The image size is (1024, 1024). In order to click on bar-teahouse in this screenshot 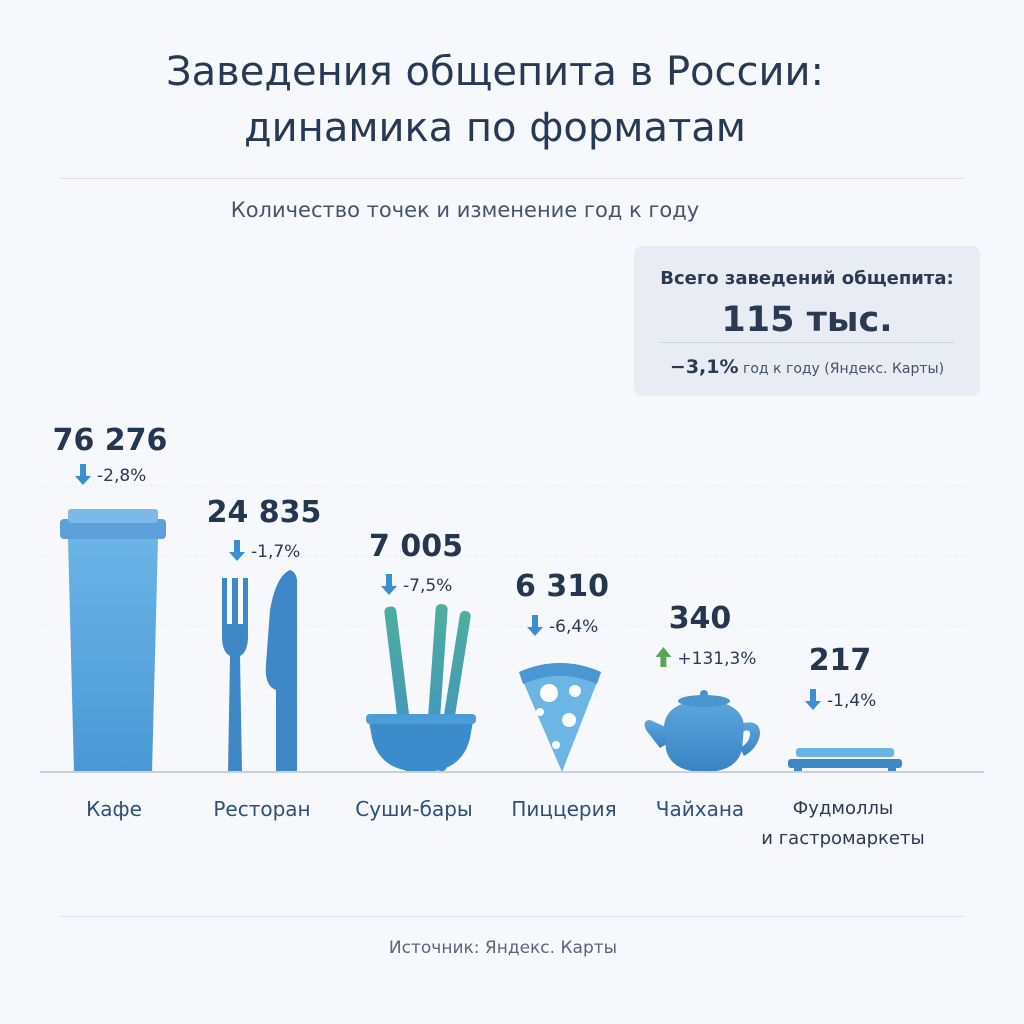, I will do `click(702, 731)`.